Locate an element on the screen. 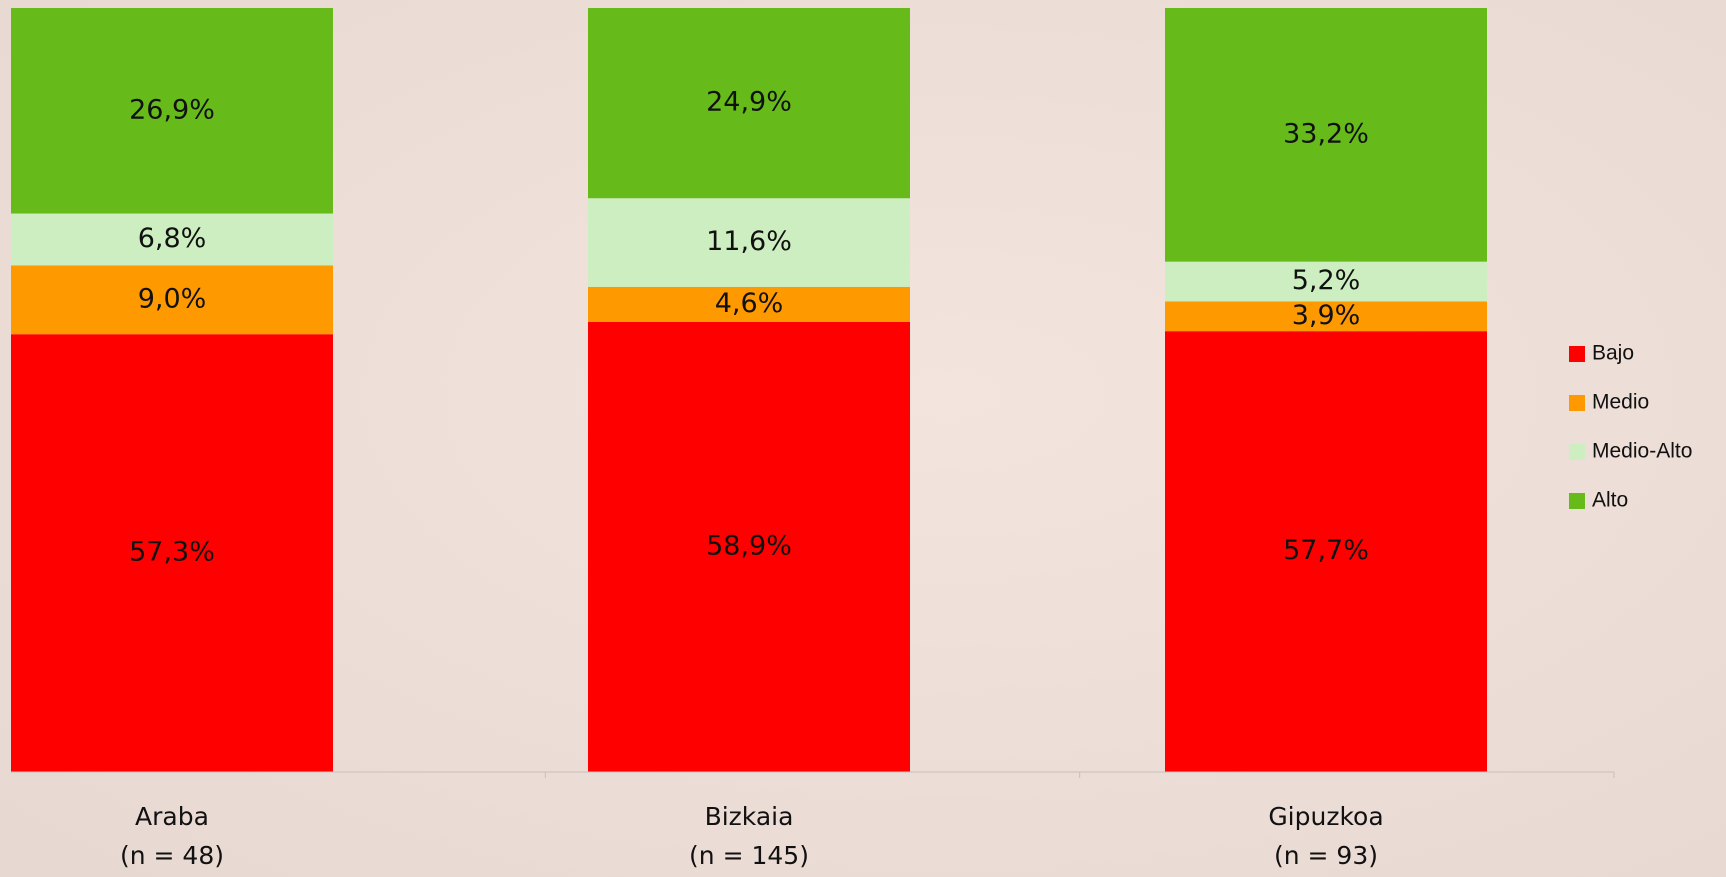 The image size is (1726, 877). legend-label: Bajo is located at coordinates (1613, 353).